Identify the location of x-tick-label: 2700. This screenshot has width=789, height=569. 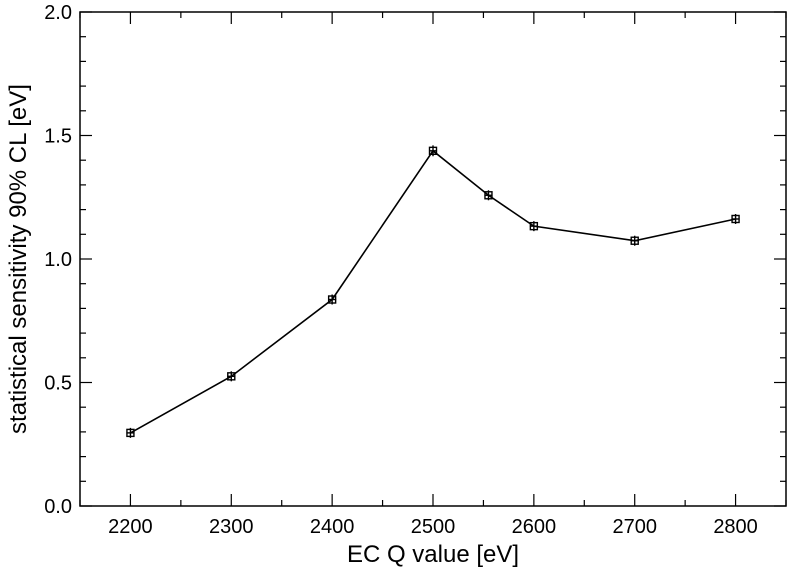
(634, 527).